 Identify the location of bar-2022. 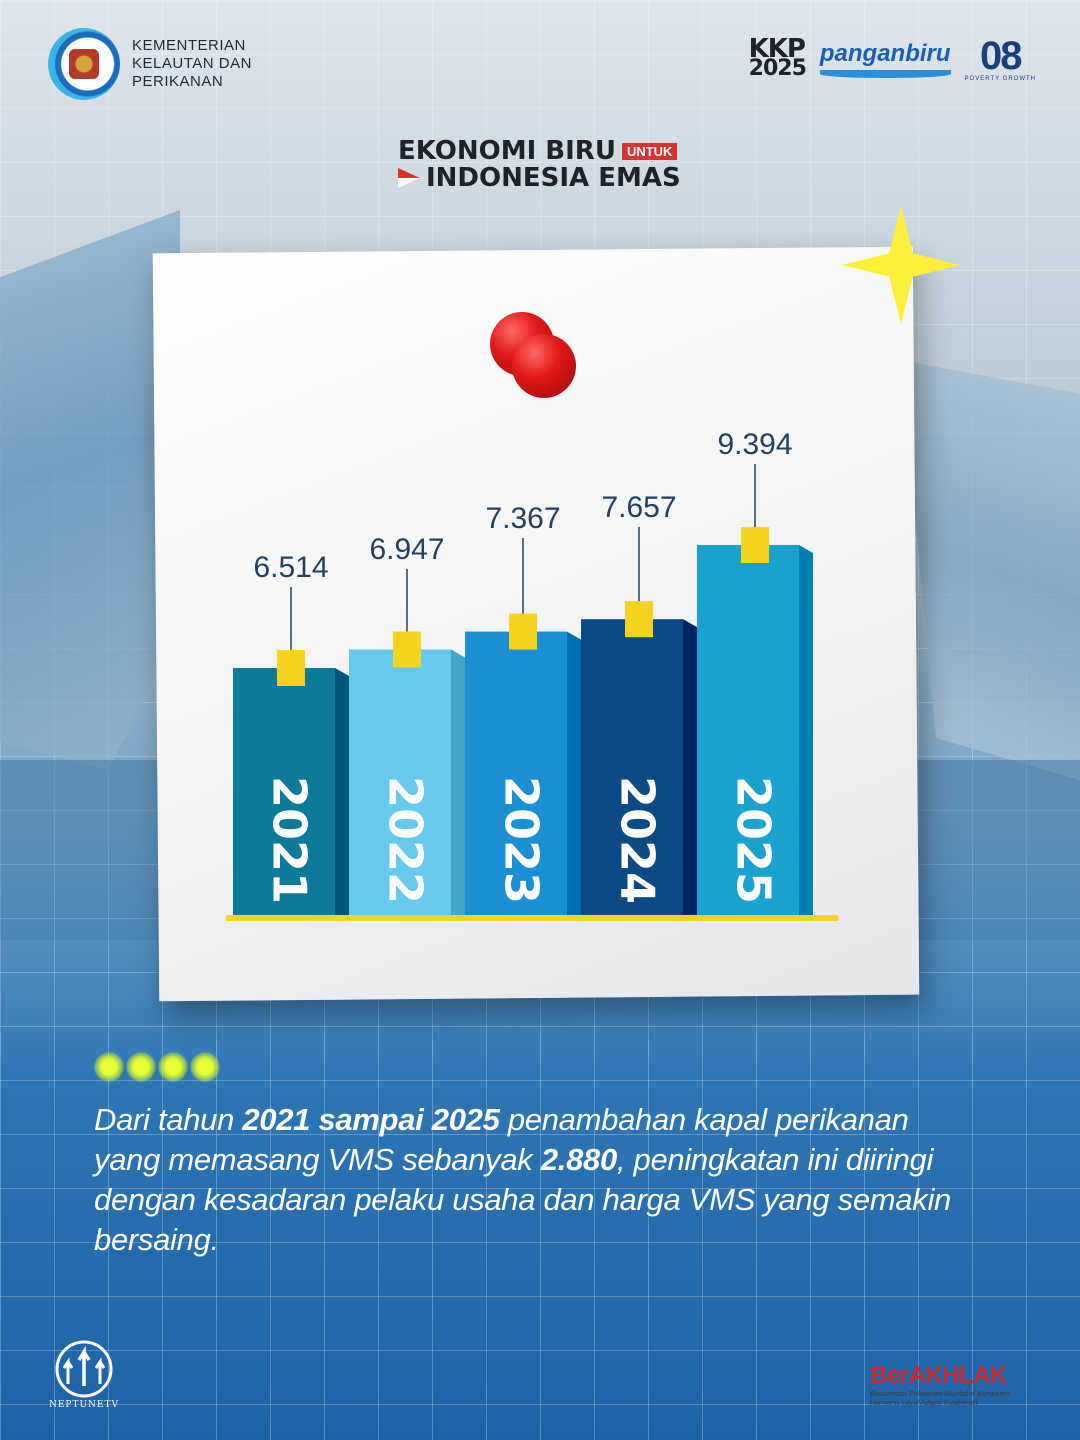
(400, 782).